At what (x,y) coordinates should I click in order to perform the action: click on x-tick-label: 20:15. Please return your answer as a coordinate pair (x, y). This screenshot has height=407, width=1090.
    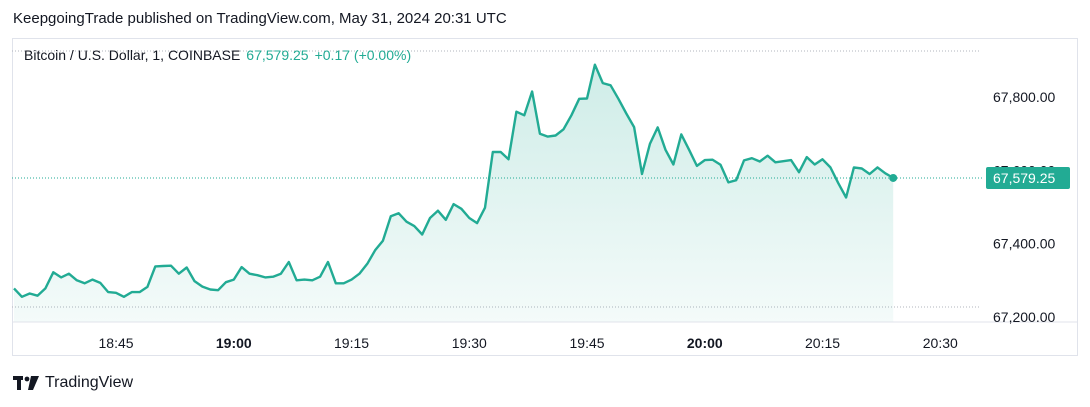
    Looking at the image, I should click on (822, 343).